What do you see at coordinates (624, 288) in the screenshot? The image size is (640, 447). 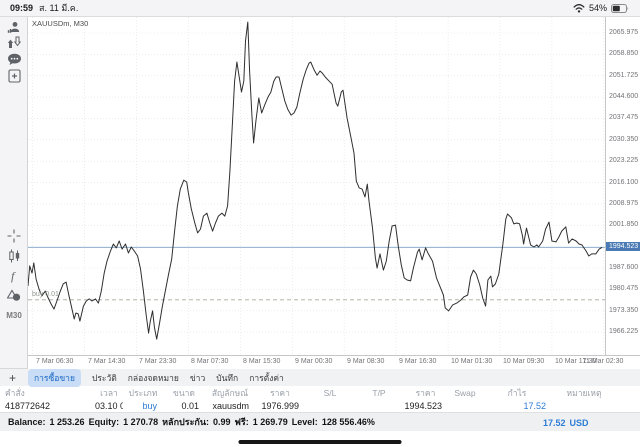 I see `y-tick-label: 1980.475` at bounding box center [624, 288].